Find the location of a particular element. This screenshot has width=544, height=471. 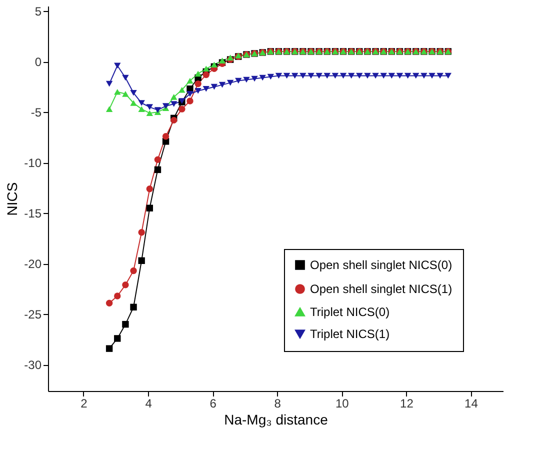

x-tick-label: 6 is located at coordinates (213, 403).